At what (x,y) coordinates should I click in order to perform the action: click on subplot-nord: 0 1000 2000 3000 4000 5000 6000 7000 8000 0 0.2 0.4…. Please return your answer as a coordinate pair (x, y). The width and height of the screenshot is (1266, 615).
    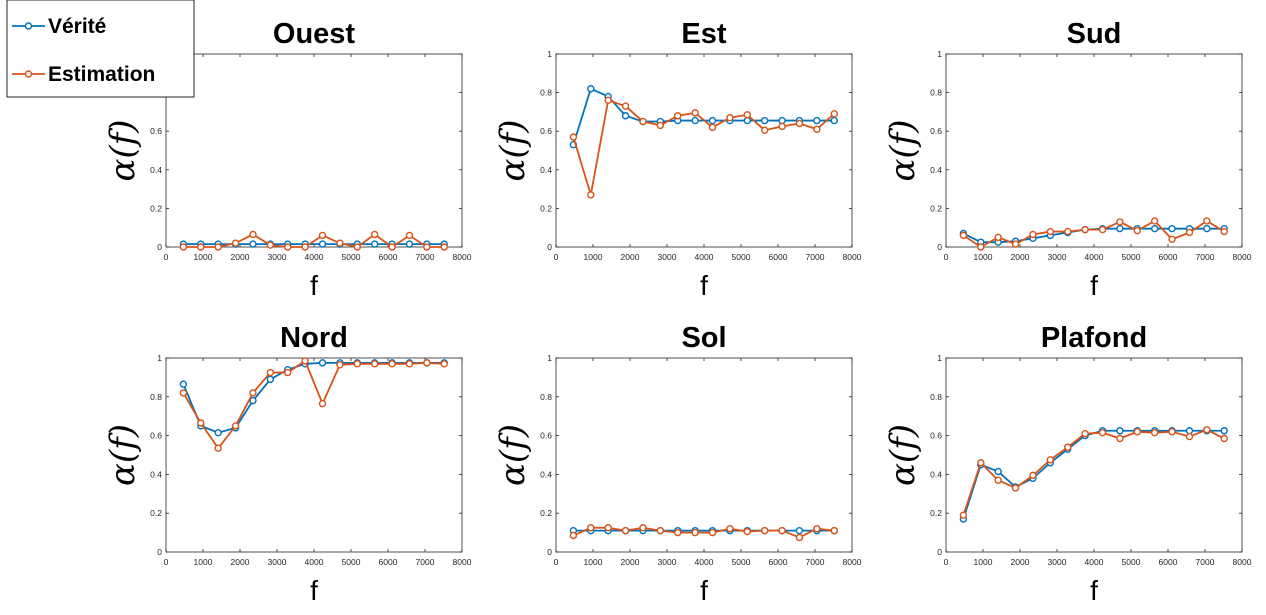
    Looking at the image, I should click on (287, 464).